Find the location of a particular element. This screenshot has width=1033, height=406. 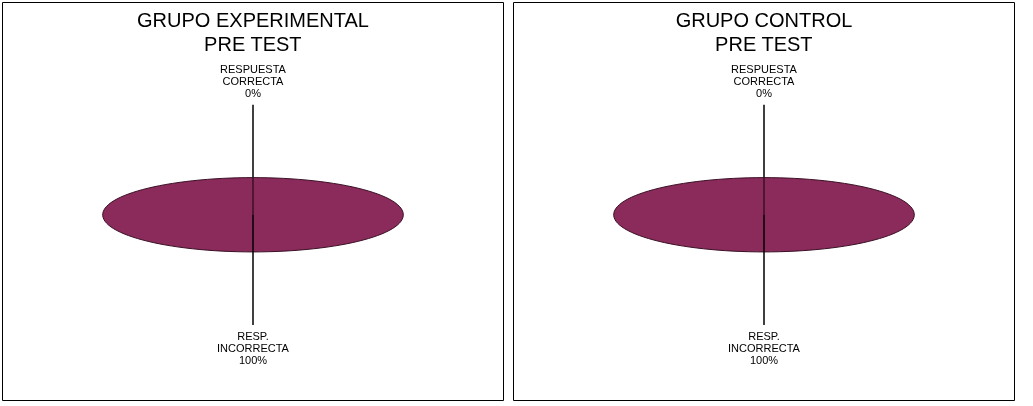

chart-title: GRUPO CONTROL is located at coordinates (764, 20).